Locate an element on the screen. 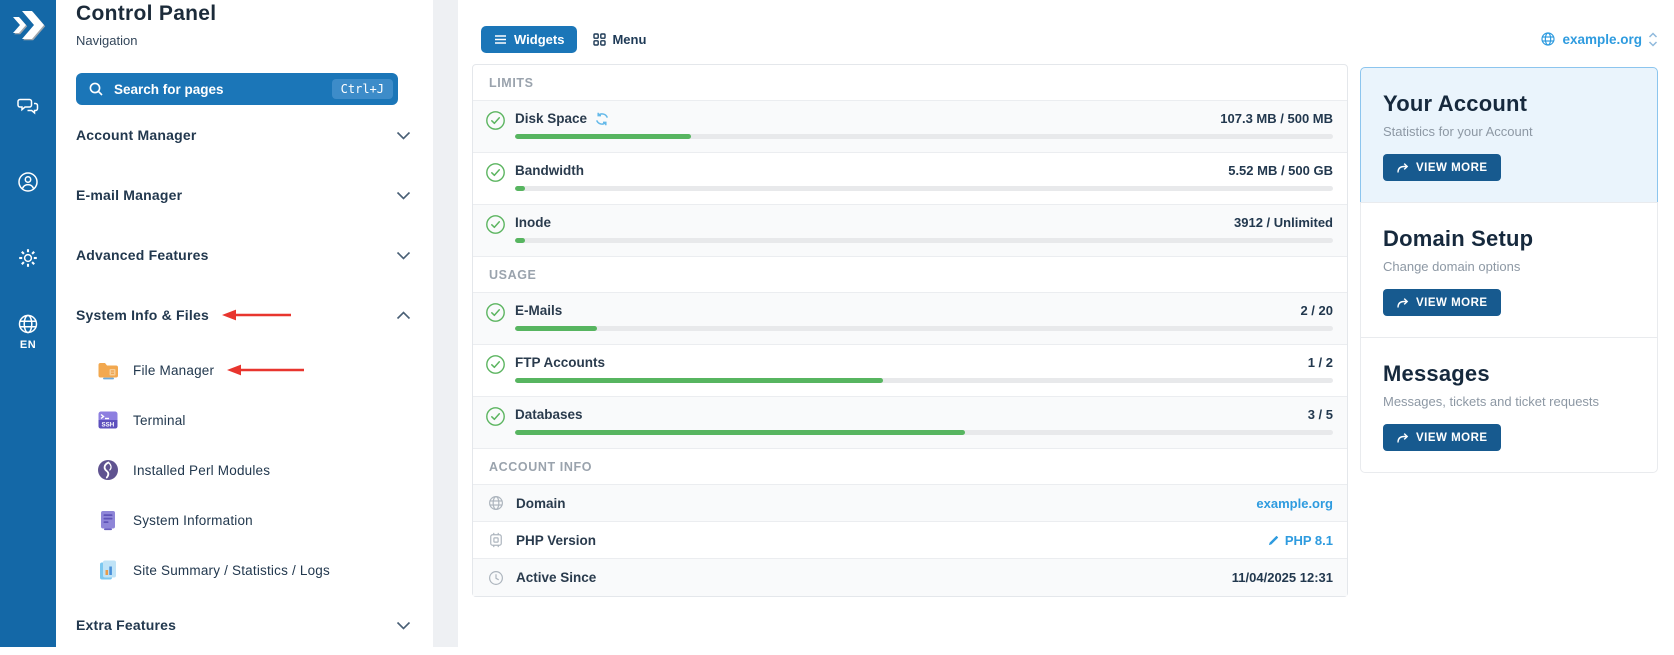 The image size is (1674, 655). language-globe-icon is located at coordinates (28, 324).